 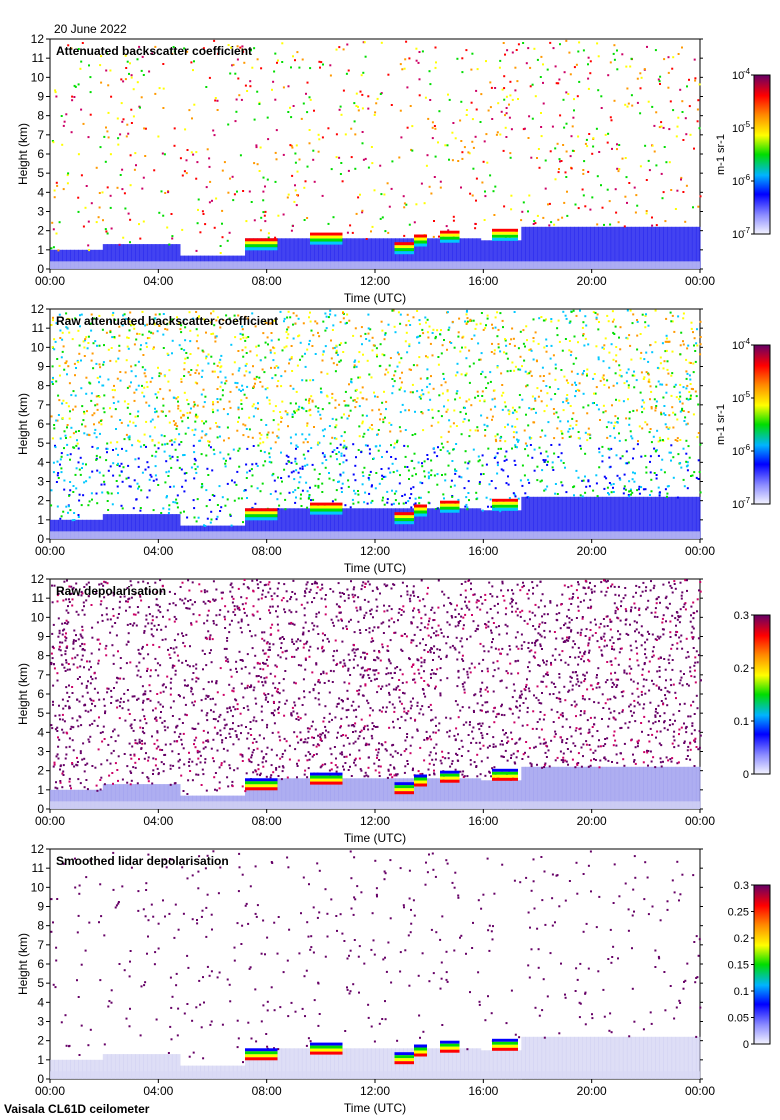 I want to click on y-tick-label: 7, so click(x=40, y=405).